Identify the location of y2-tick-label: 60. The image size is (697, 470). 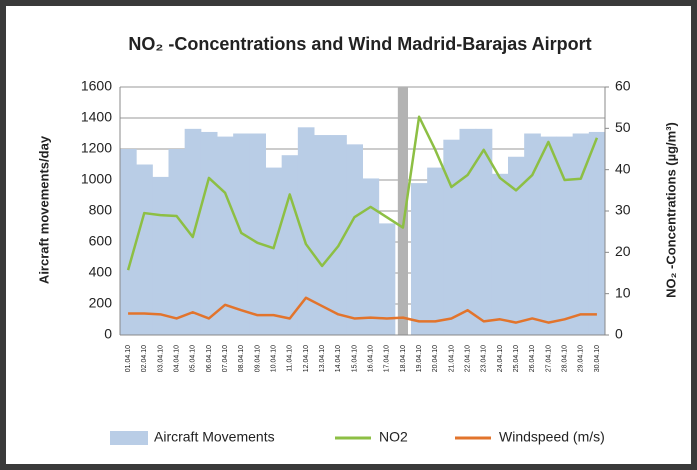
(623, 86).